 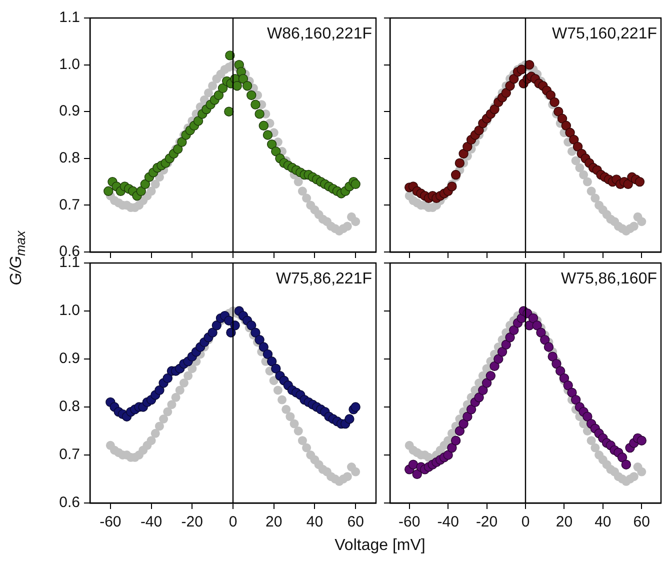 What do you see at coordinates (69, 17) in the screenshot?
I see `y-tick-label: 1.1` at bounding box center [69, 17].